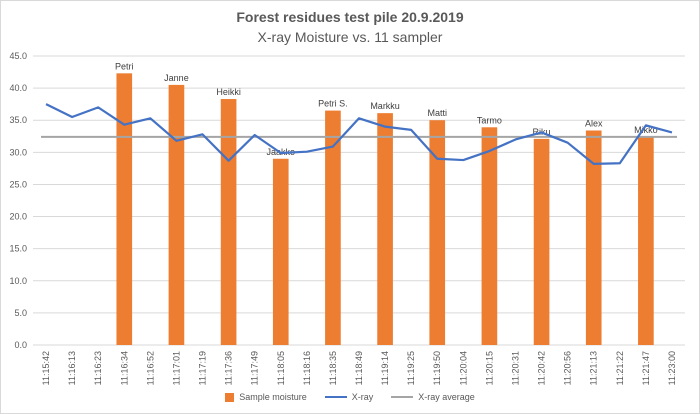 Image resolution: width=700 pixels, height=414 pixels. Describe the element at coordinates (411, 368) in the screenshot. I see `x-tick-label: 11:19:25` at that location.